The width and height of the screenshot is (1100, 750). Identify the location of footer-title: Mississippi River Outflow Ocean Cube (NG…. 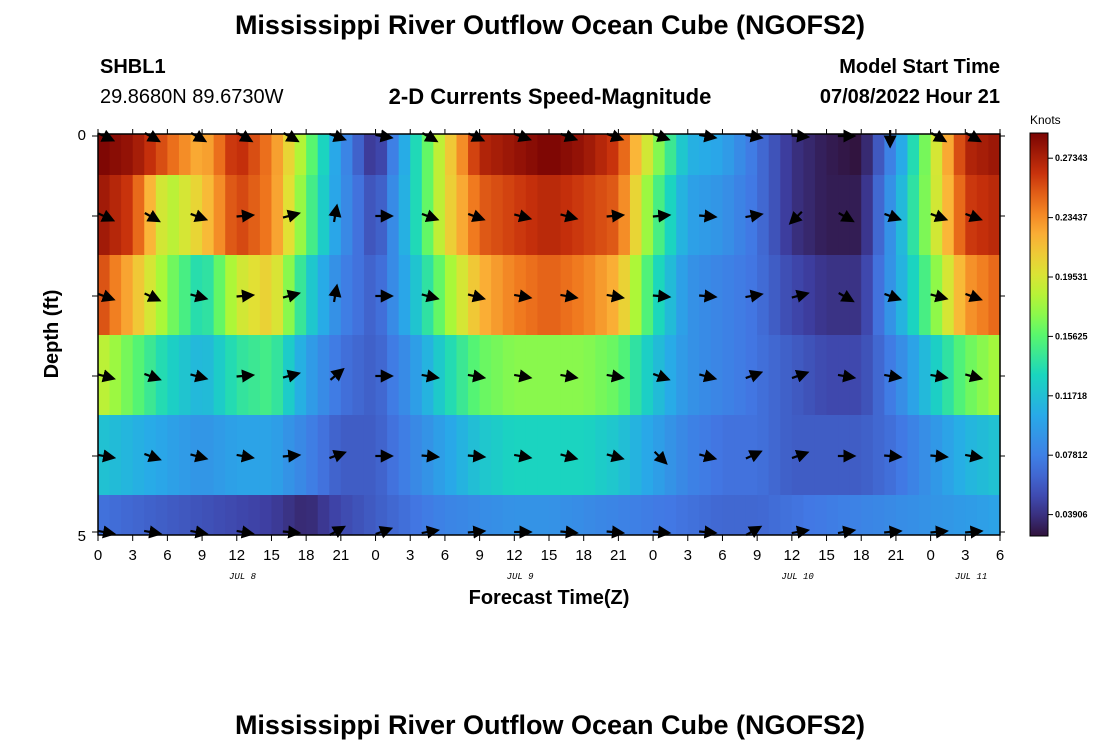
(550, 725).